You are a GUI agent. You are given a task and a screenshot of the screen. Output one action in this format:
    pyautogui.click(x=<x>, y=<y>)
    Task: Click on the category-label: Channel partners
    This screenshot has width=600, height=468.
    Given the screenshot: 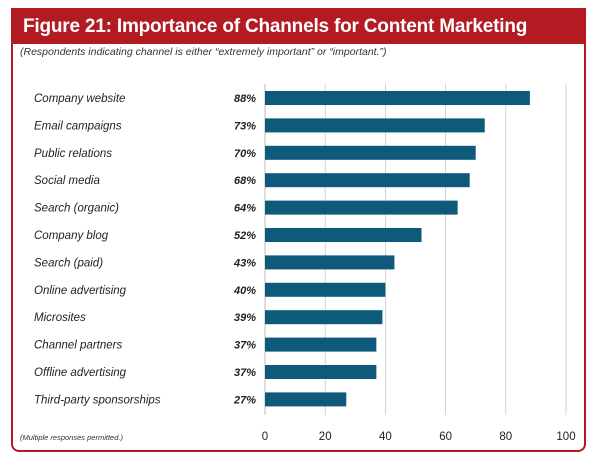 What is the action you would take?
    pyautogui.click(x=78, y=346)
    